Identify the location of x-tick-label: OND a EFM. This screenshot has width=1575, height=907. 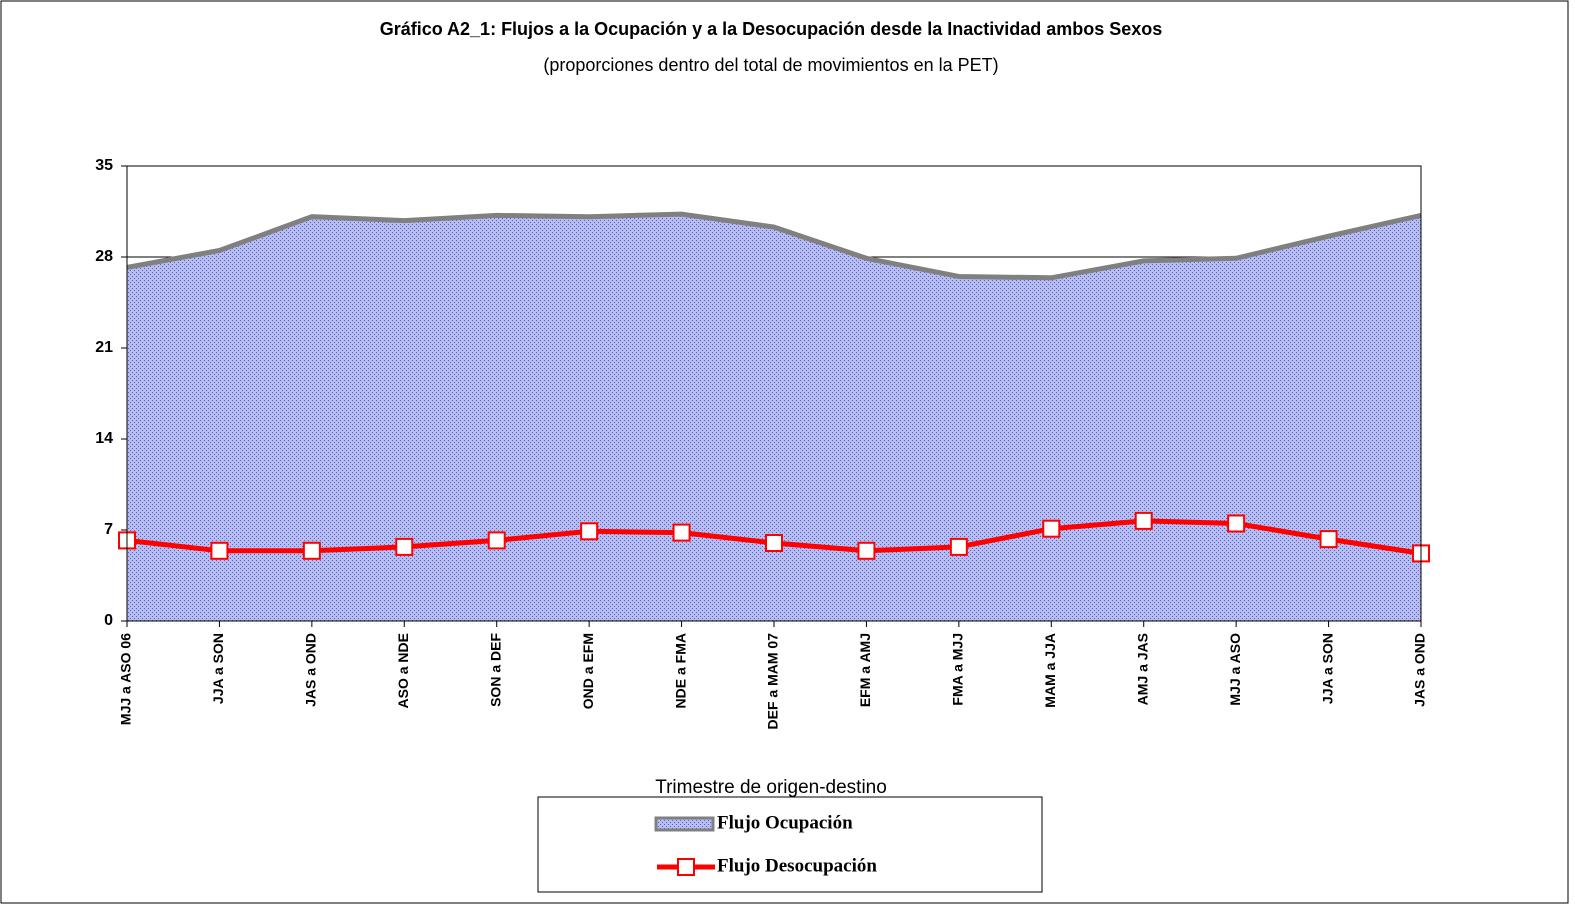
(588, 671).